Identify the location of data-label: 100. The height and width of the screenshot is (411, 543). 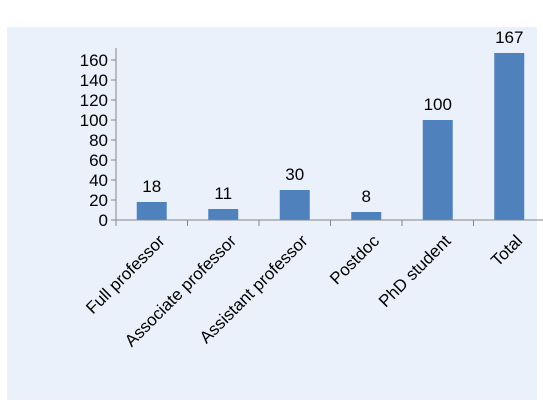
(438, 104).